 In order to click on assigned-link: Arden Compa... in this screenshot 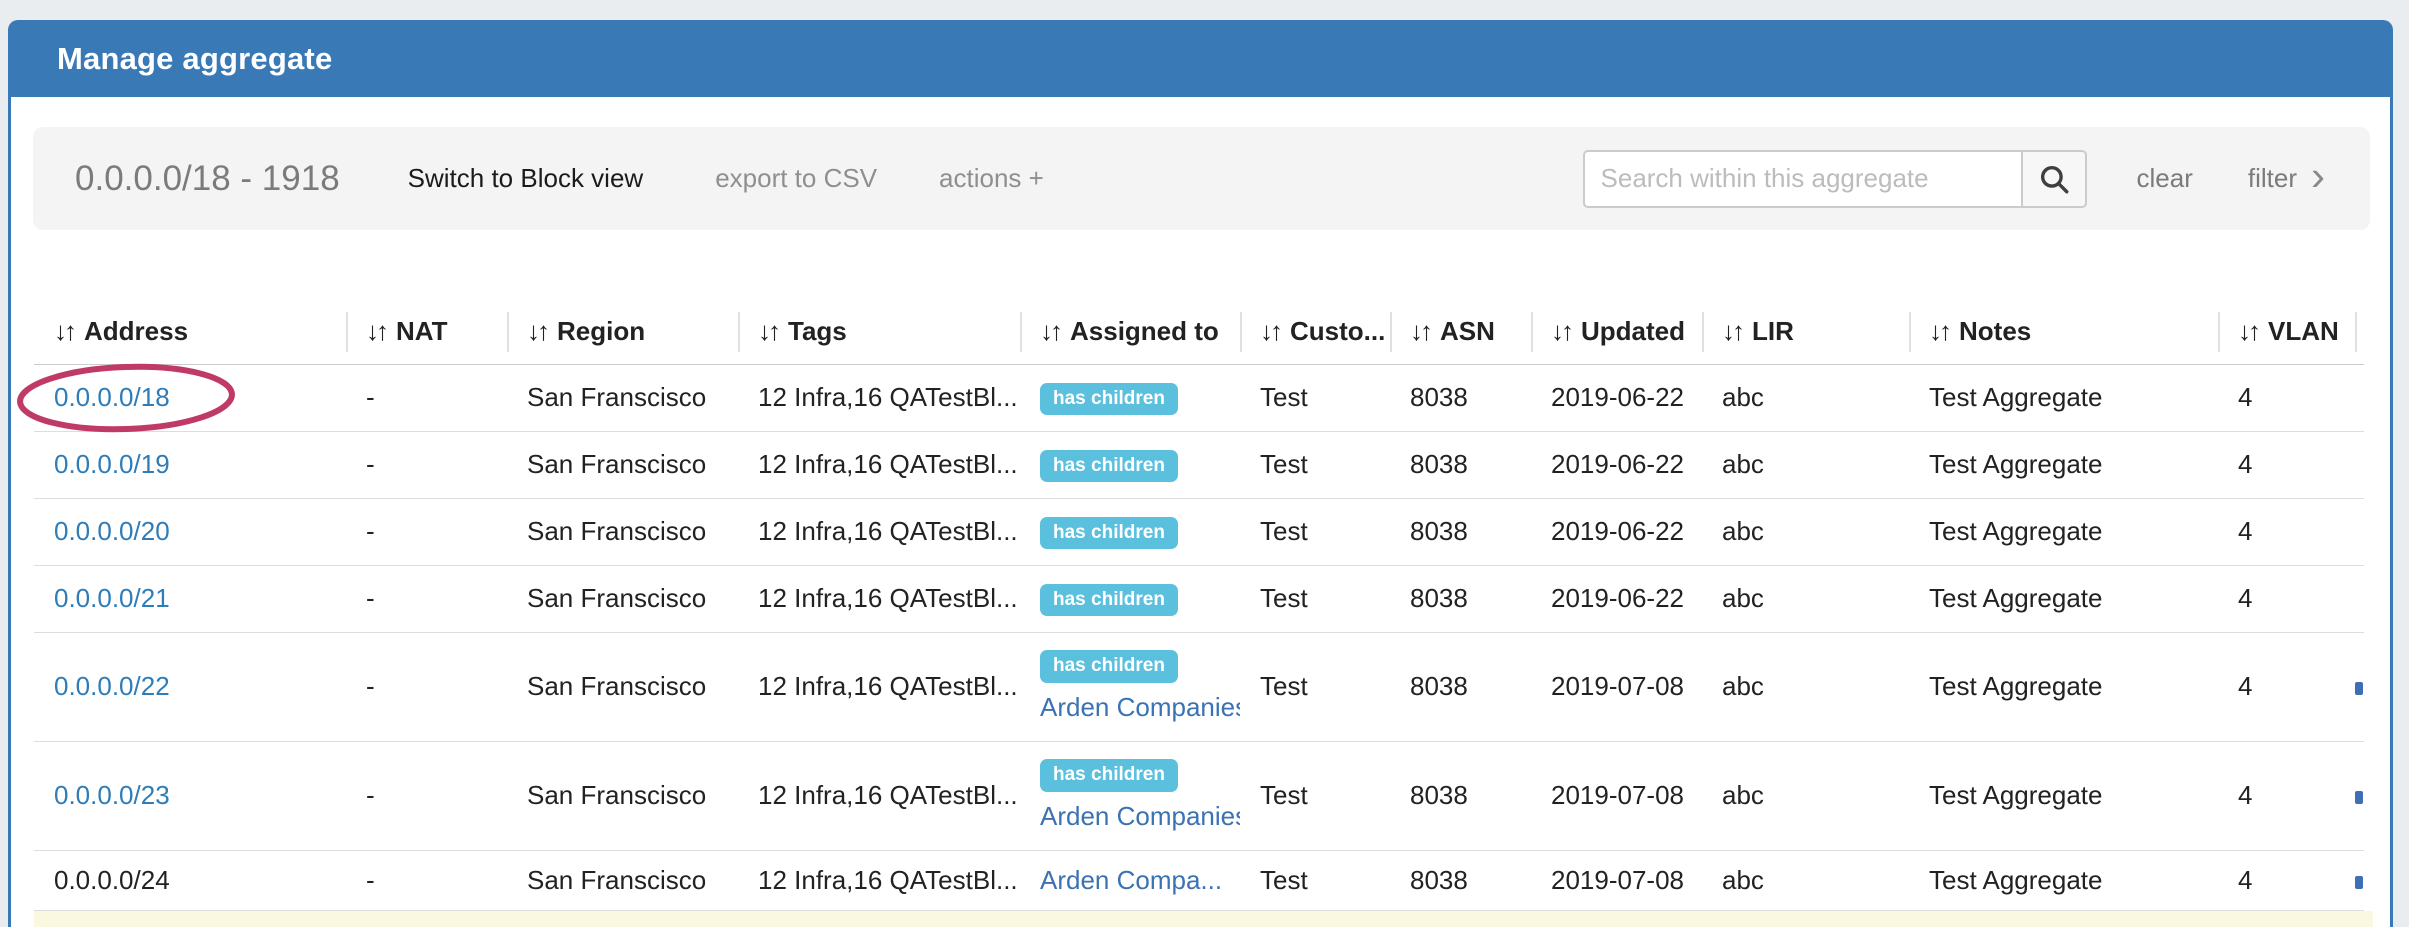, I will do `click(1131, 879)`.